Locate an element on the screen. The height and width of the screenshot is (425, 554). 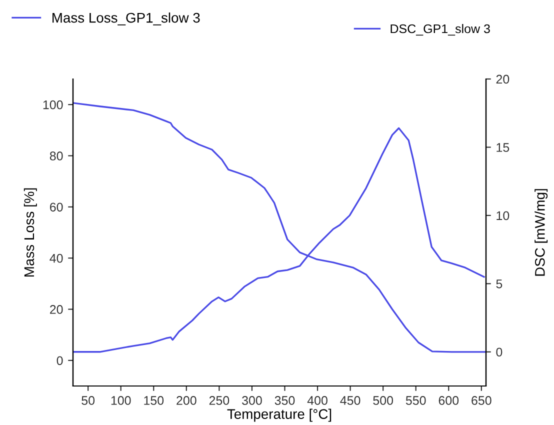
y-tick-label: 20 is located at coordinates (56, 309).